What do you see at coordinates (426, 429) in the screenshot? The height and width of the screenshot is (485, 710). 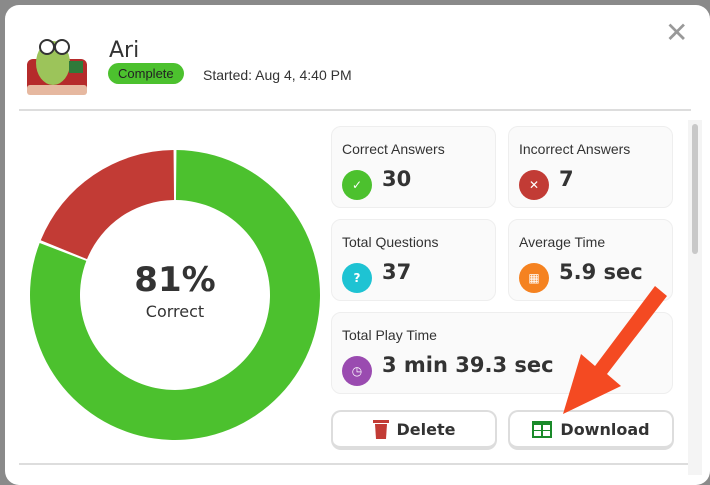 I see `delete-label: Delete` at bounding box center [426, 429].